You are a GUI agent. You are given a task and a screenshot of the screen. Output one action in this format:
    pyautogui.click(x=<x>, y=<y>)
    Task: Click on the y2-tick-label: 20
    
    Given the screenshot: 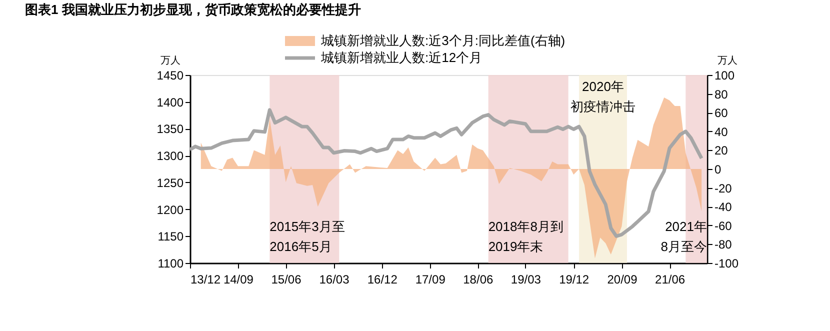 What is the action you would take?
    pyautogui.click(x=721, y=151)
    